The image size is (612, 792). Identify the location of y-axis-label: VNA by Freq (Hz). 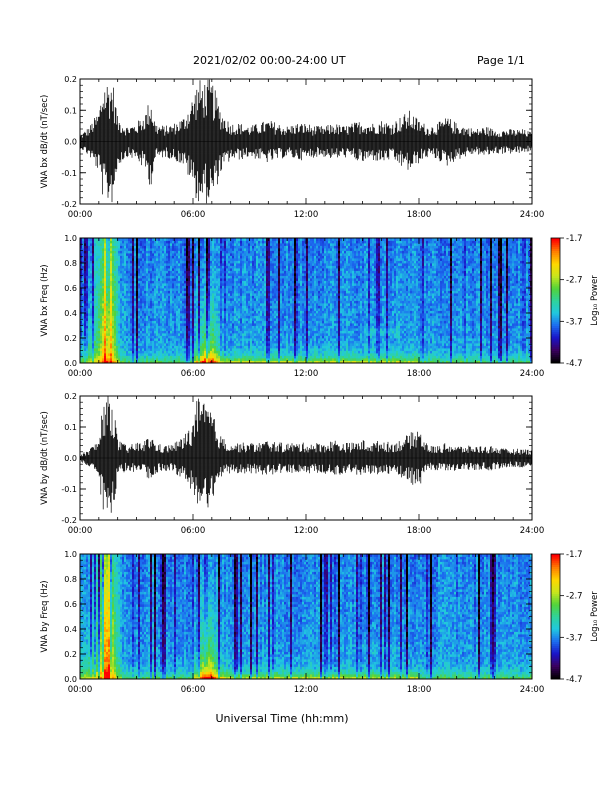
(45, 616).